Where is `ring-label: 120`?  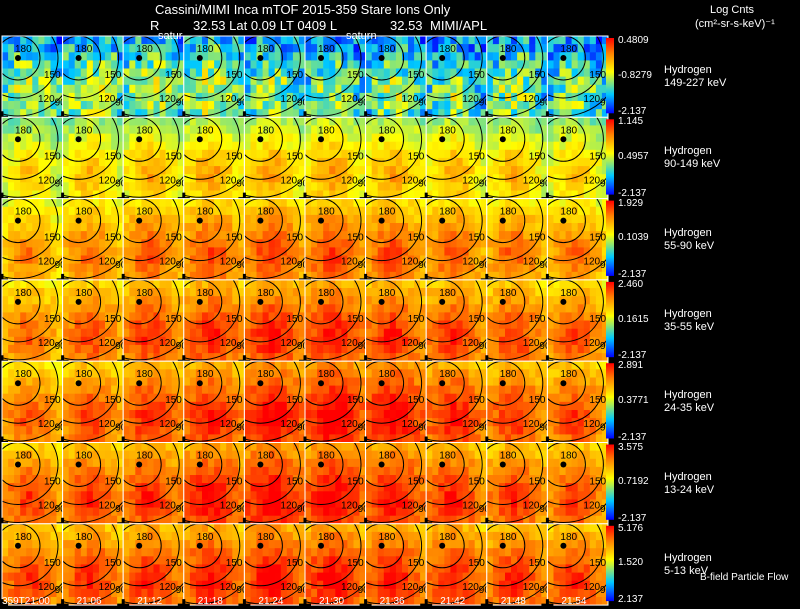
ring-label: 120 is located at coordinates (167, 262).